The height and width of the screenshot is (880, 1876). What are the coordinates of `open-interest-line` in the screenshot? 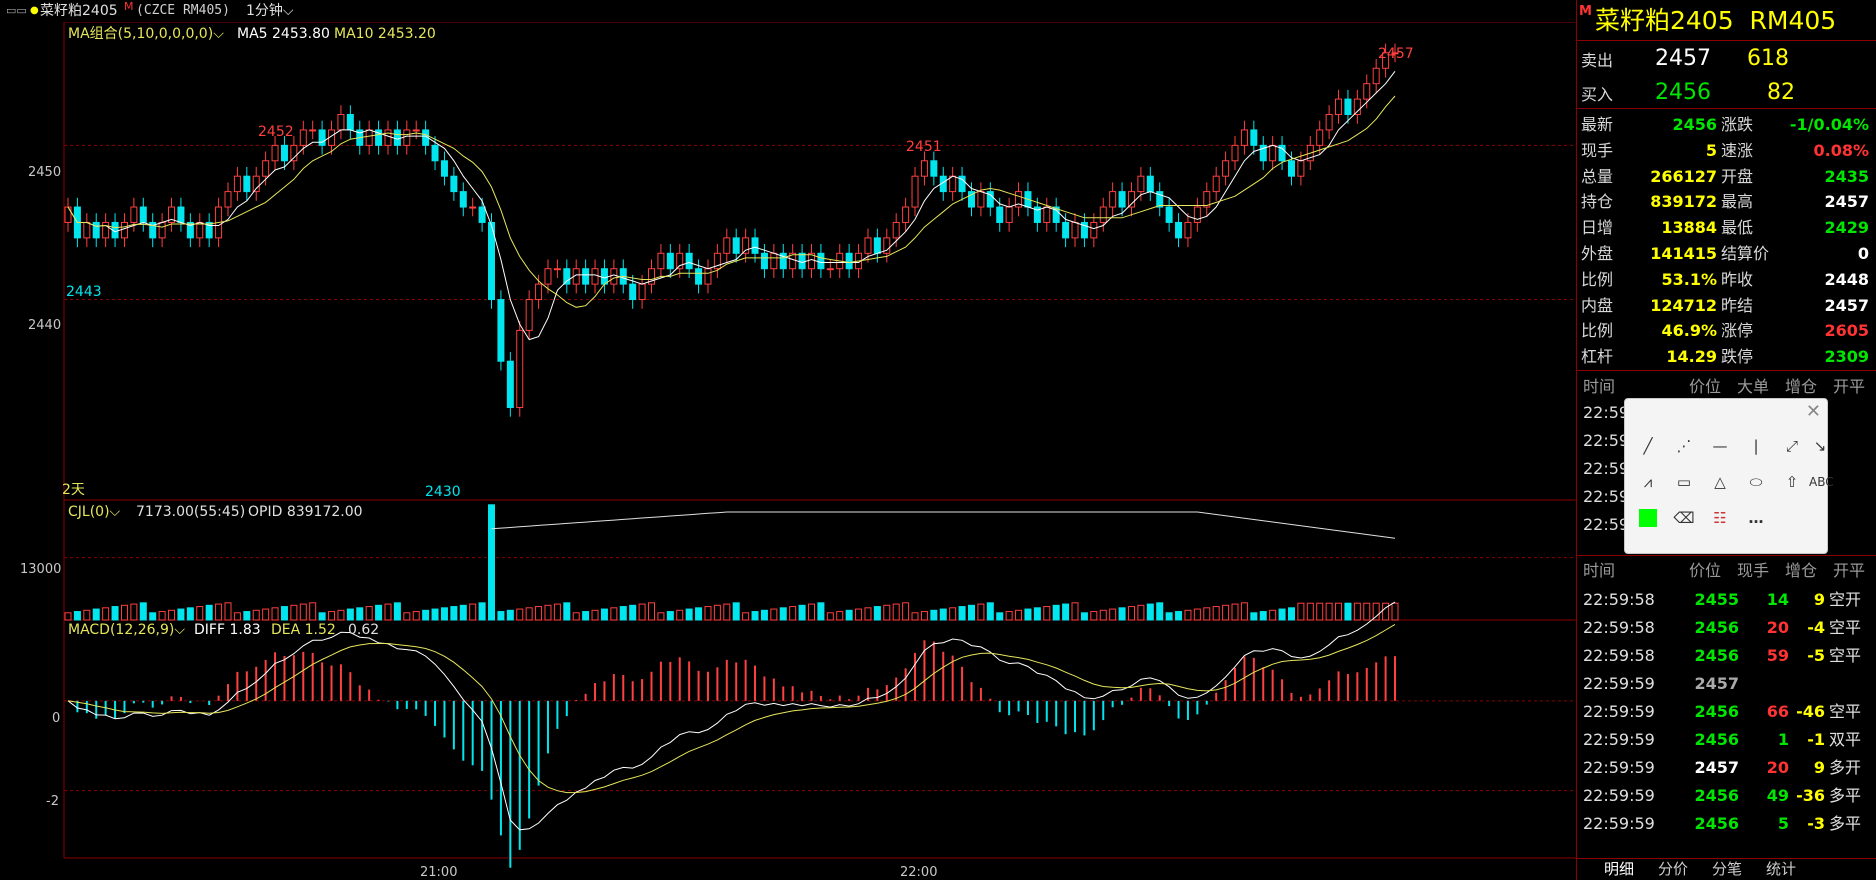 It's located at (943, 525).